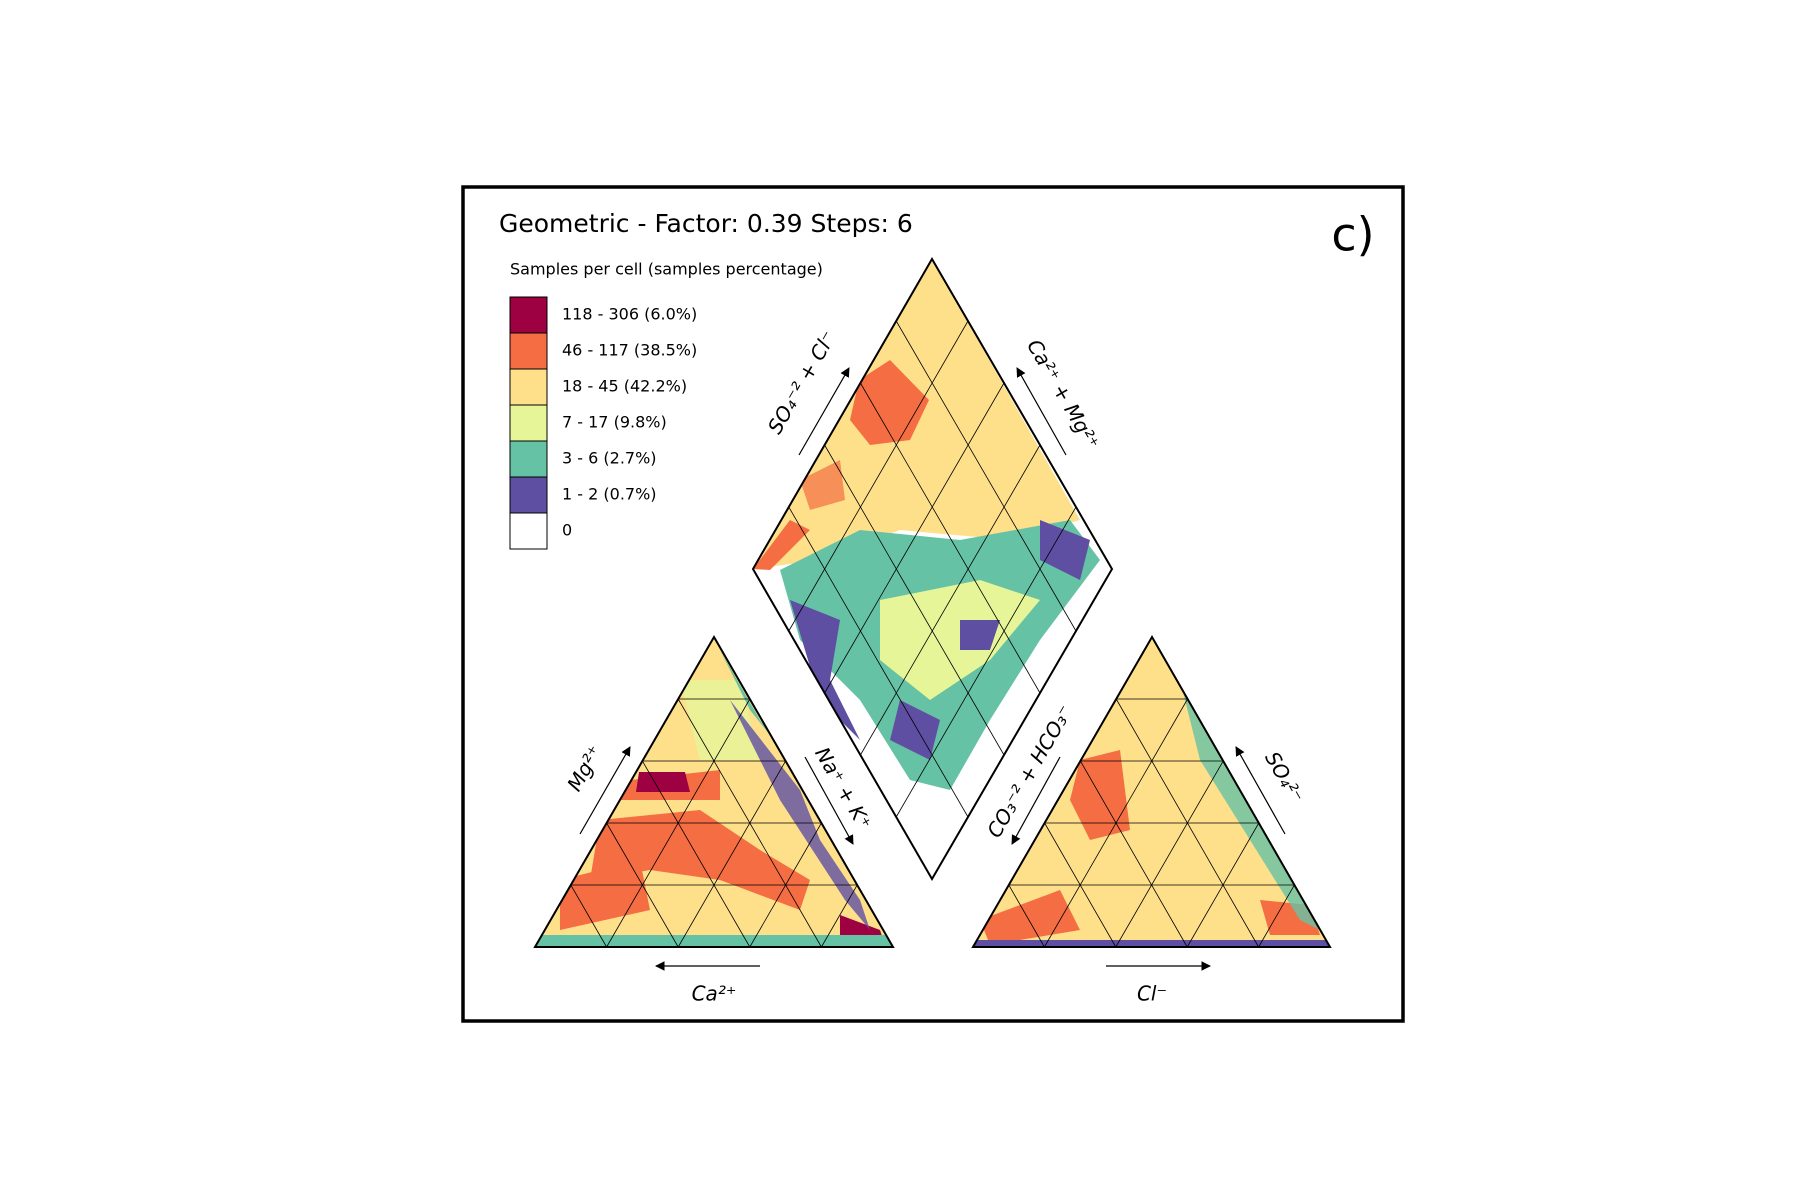 This screenshot has height=1200, width=1800. I want to click on legend-label: 7 - 17 (9.8%), so click(614, 422).